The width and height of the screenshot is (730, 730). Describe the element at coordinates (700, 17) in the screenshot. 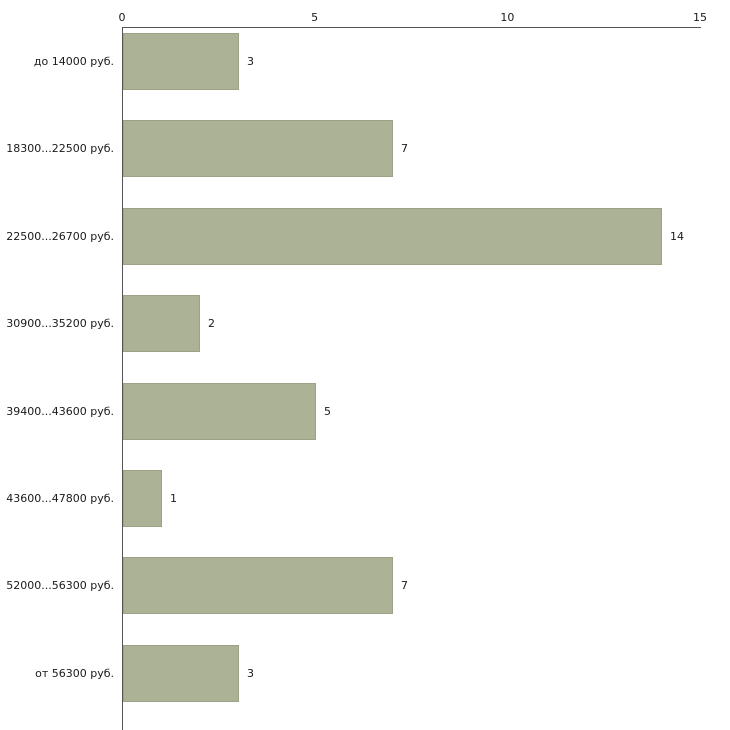

I see `x-tick-label: 15` at that location.